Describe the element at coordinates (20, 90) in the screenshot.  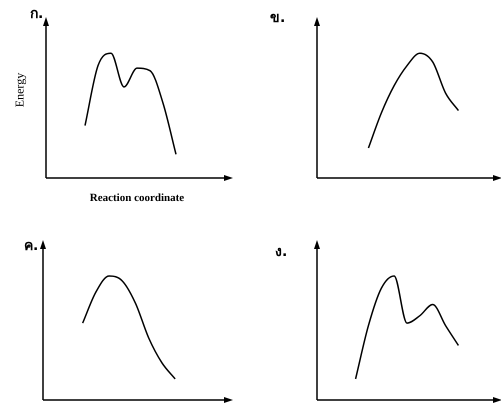
I see `y-axis-title: Energy` at that location.